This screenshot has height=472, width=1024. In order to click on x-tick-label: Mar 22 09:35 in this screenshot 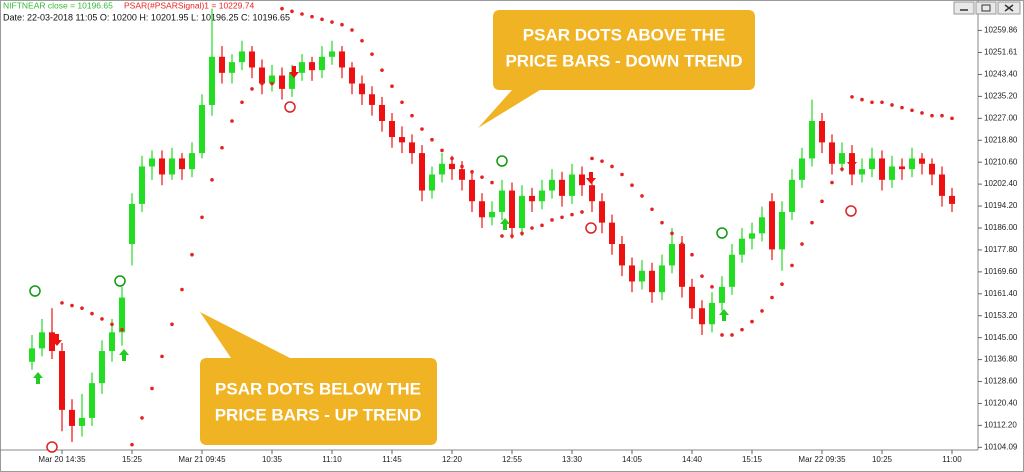, I will do `click(822, 459)`.